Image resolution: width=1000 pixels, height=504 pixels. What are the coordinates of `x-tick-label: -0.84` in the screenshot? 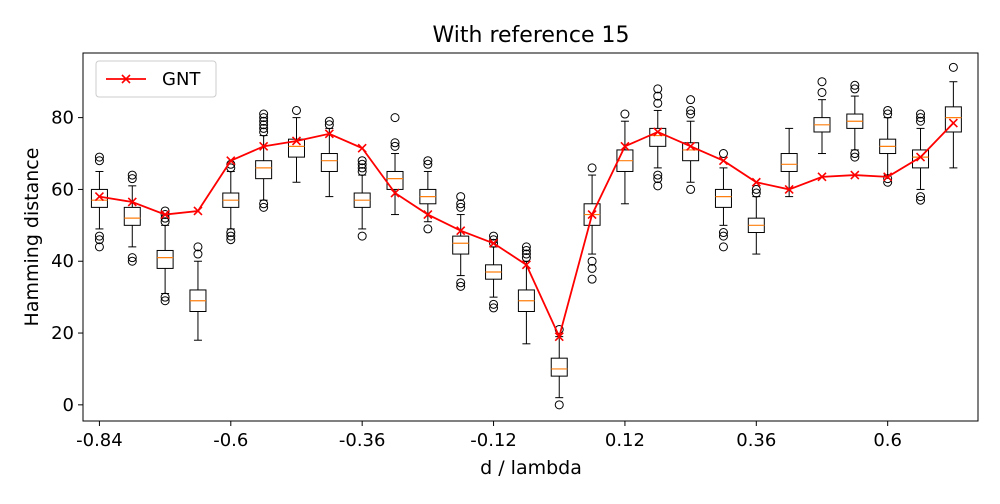 It's located at (99, 440).